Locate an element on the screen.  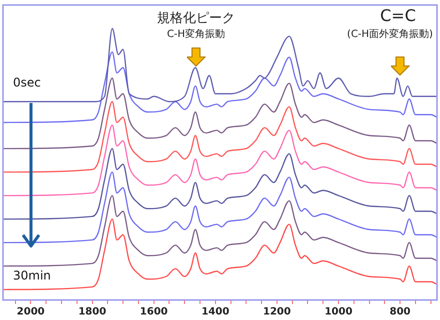
x-tick-label: 800 is located at coordinates (400, 312).